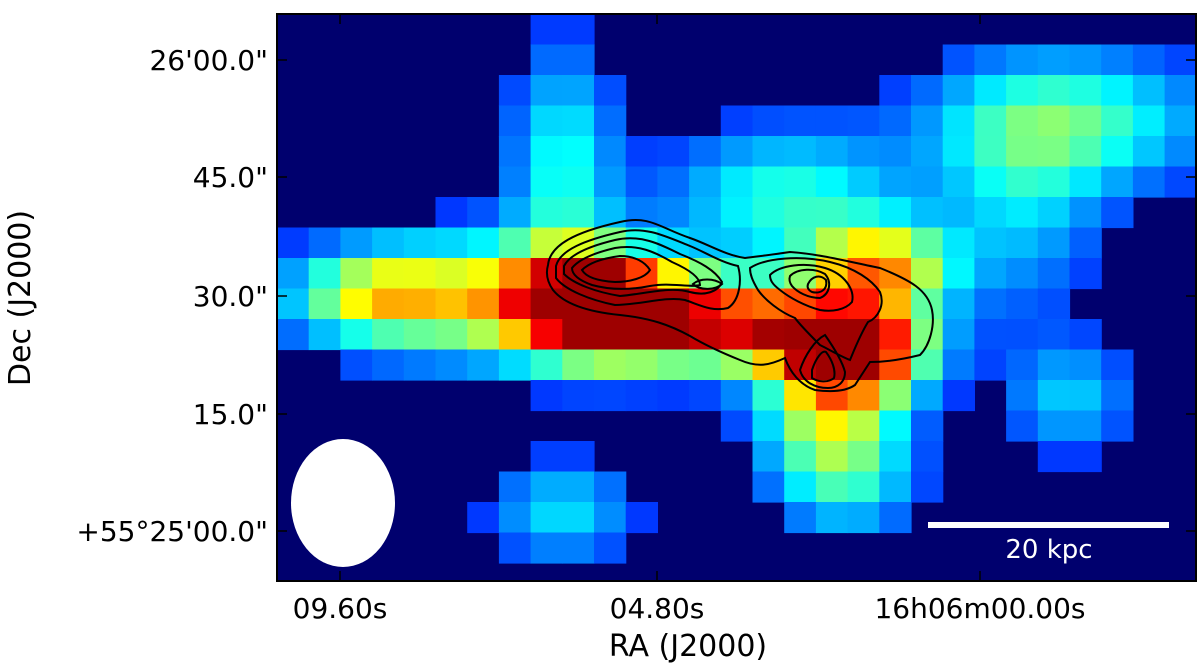  I want to click on contour-east-inner, so click(809, 284).